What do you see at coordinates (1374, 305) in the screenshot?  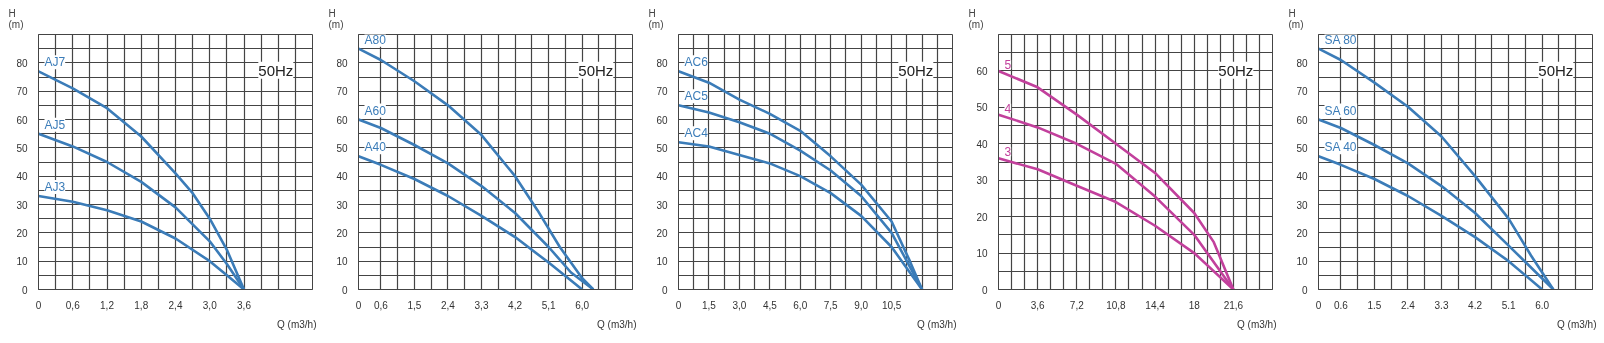 I see `x-tick-label: 1.5` at bounding box center [1374, 305].